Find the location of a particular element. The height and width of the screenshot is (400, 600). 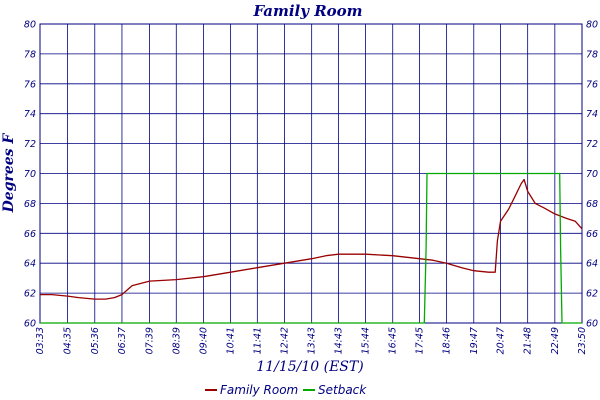

legend: Family Room Setback is located at coordinates (286, 390).